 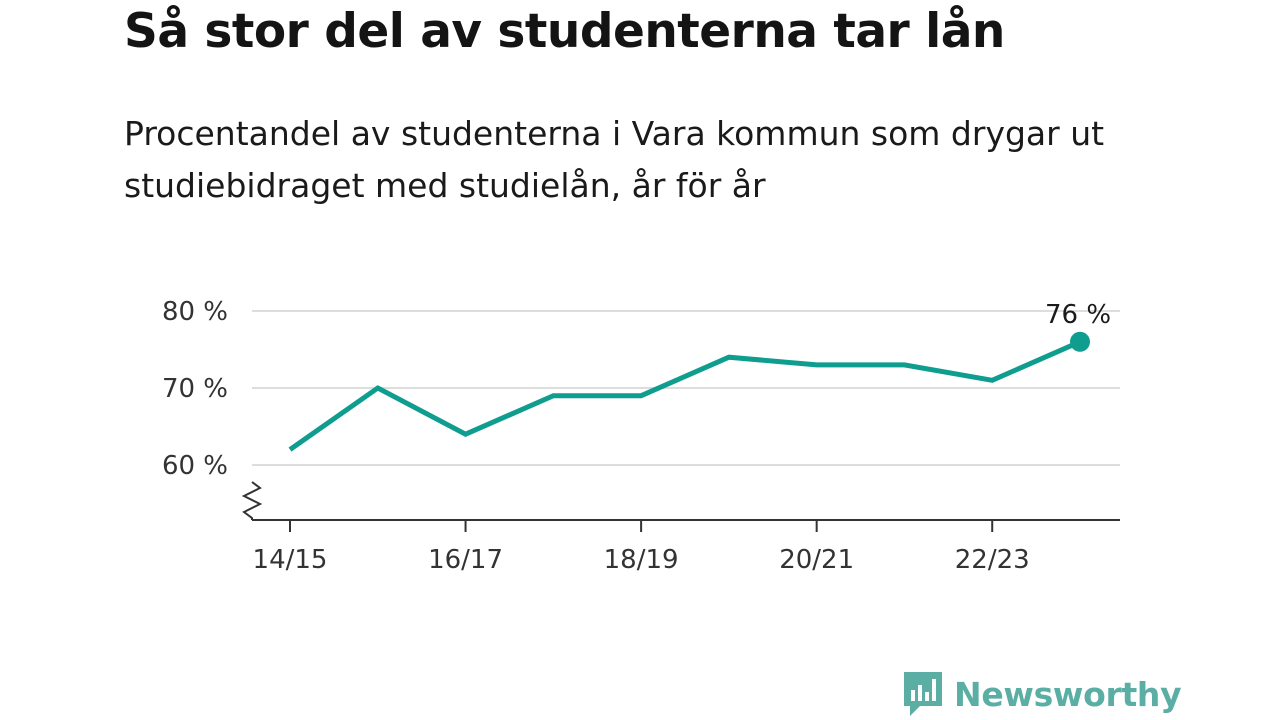 I want to click on series-layer, so click(x=689, y=391).